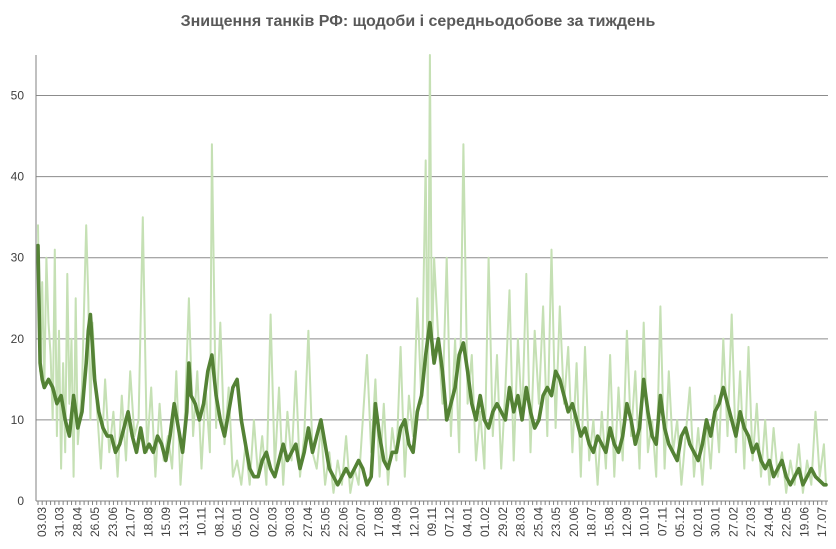 The image size is (836, 549). What do you see at coordinates (556, 522) in the screenshot?
I see `x-tick-label: 23.05` at bounding box center [556, 522].